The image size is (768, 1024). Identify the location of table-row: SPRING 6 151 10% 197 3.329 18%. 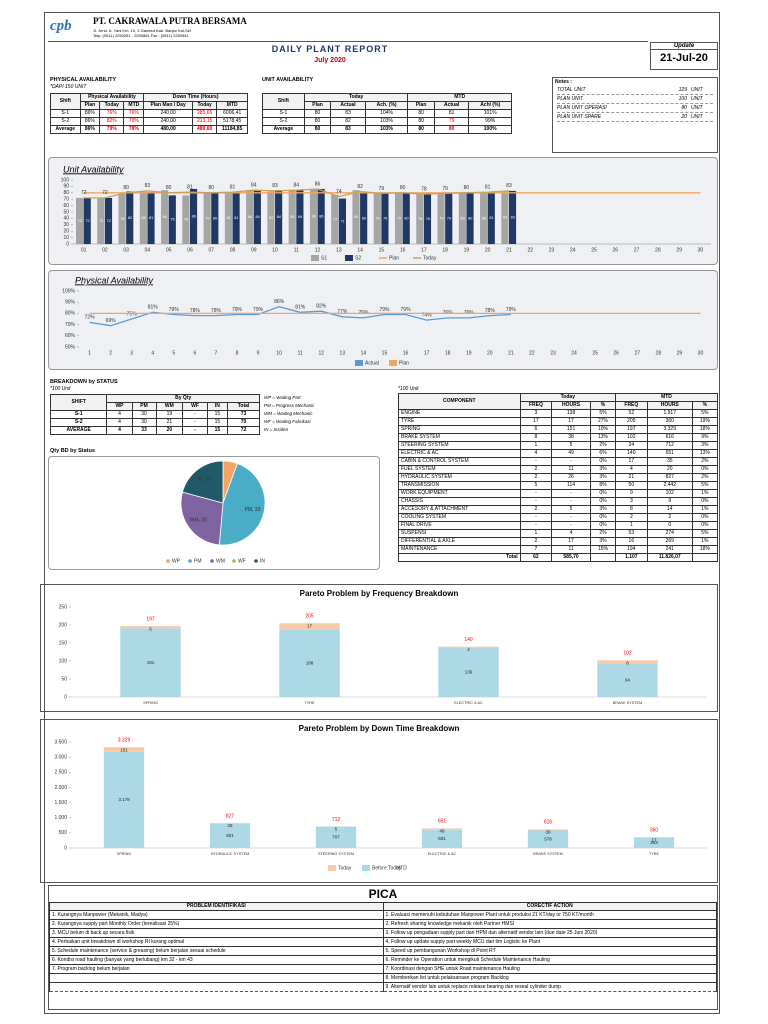
(558, 429).